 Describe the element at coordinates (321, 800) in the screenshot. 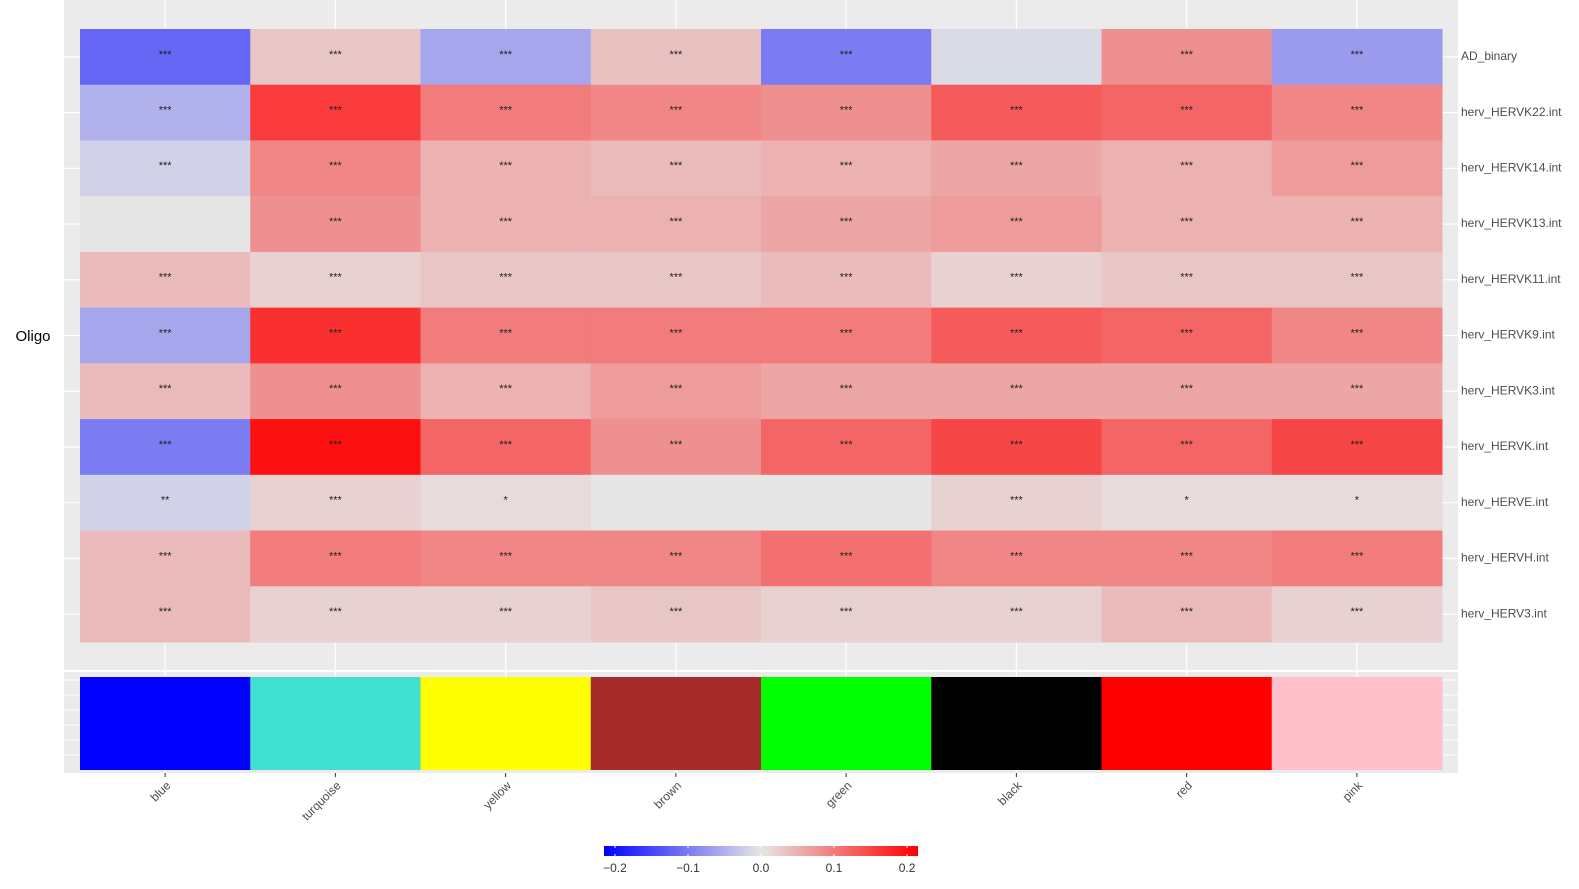

I see `x-tick-label: turquoise` at that location.